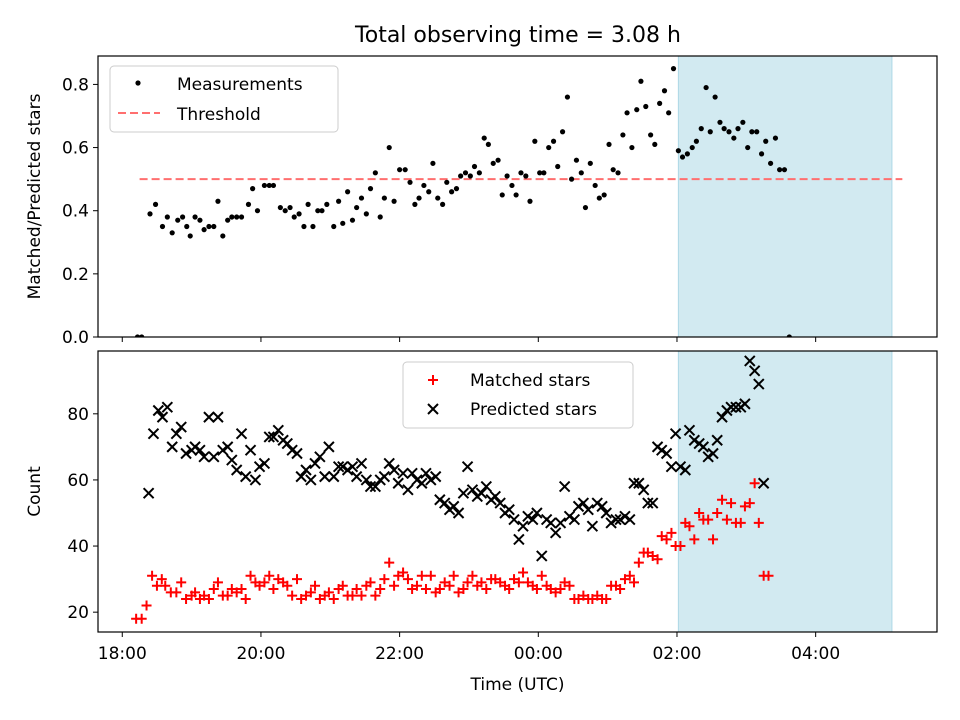 This screenshot has height=720, width=960. I want to click on x-tick-label: 04:00, so click(815, 654).